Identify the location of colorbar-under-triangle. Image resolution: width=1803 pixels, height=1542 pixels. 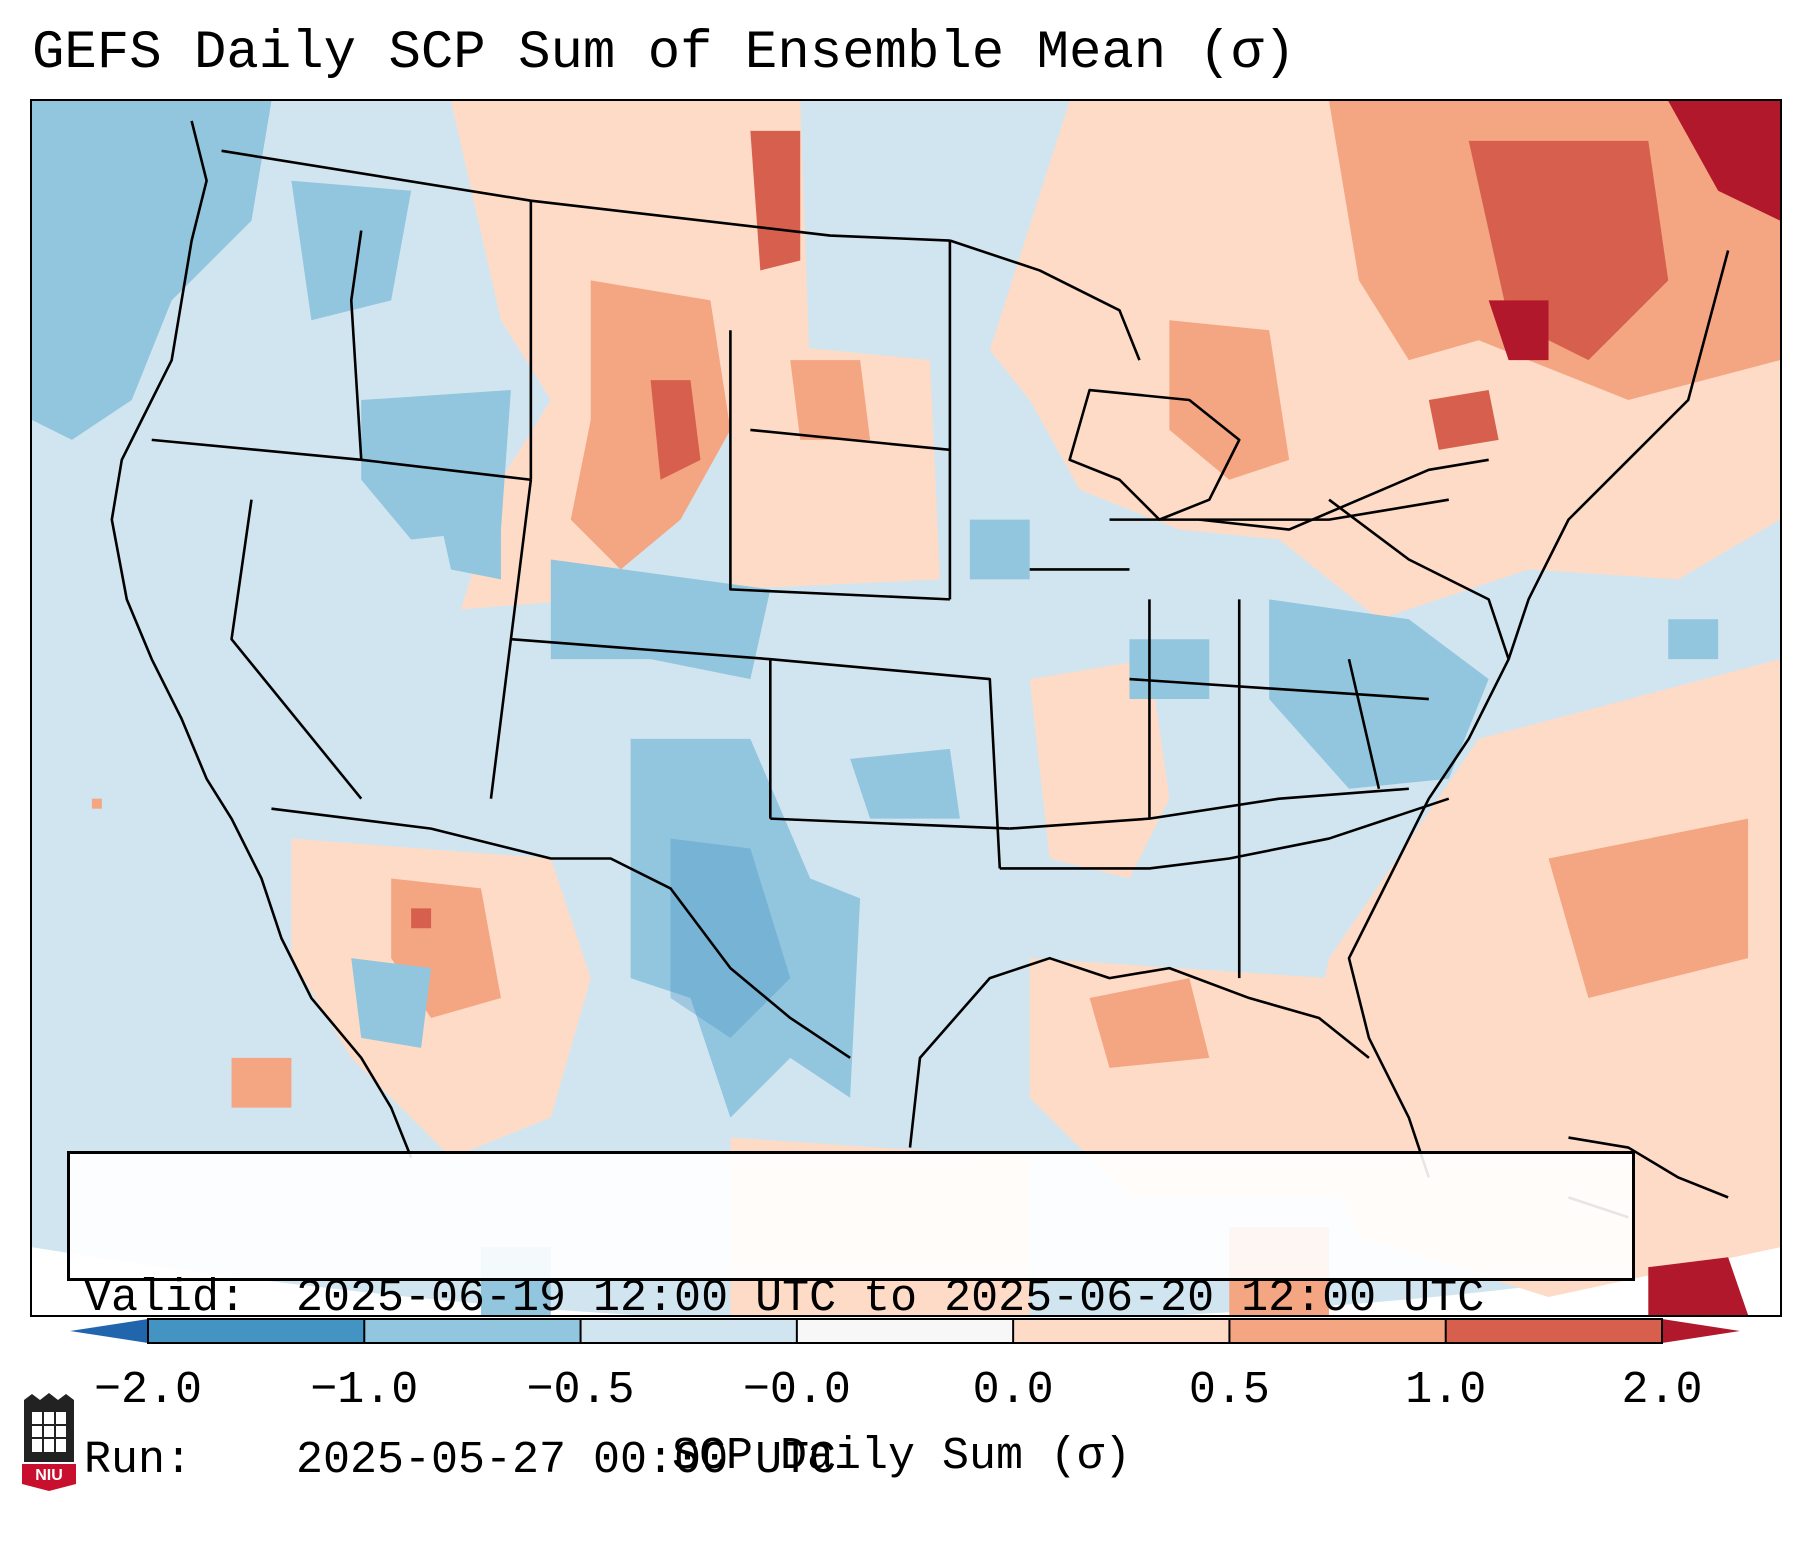
(109, 1331).